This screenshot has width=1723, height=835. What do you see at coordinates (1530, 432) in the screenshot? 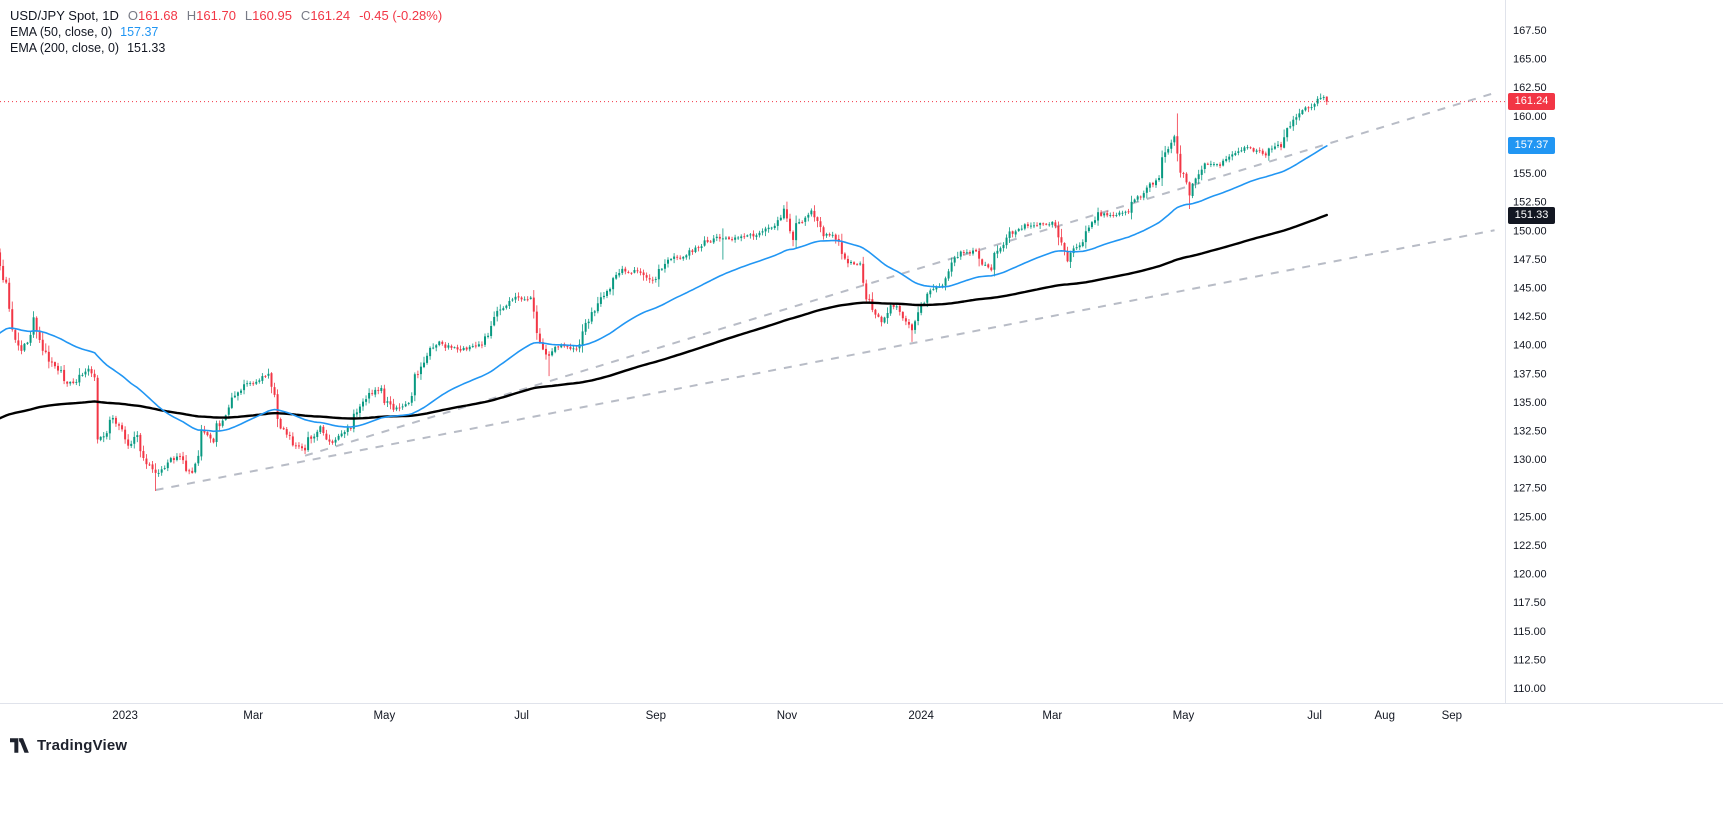
I see `svg-text: 132.50` at bounding box center [1530, 432].